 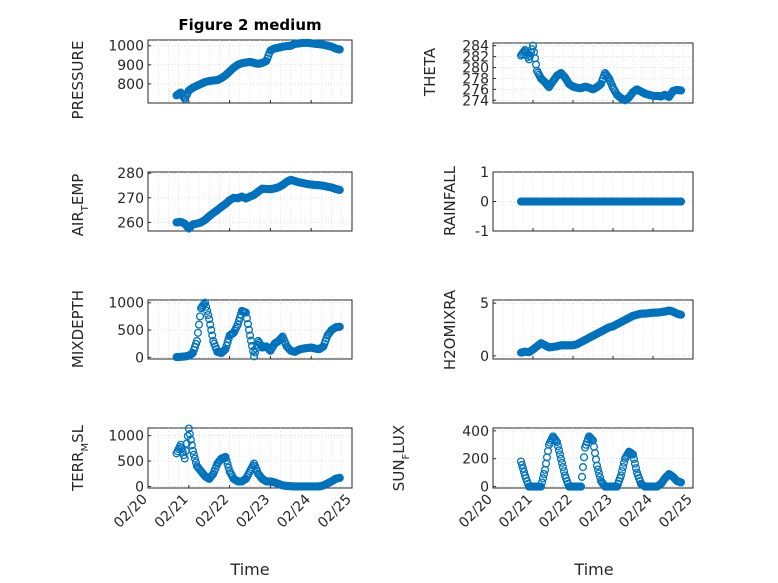 I want to click on panel-pressure: Figure 2 medium PRESSURE 800 900 1000, so click(x=211, y=68).